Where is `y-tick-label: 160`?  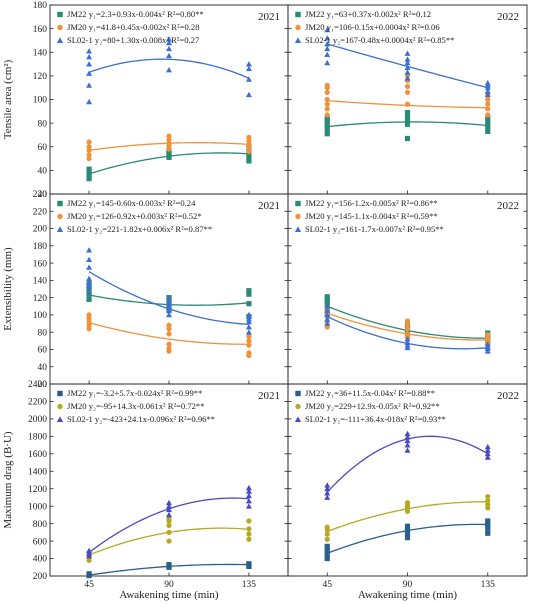 y-tick-label: 160 is located at coordinates (40, 264).